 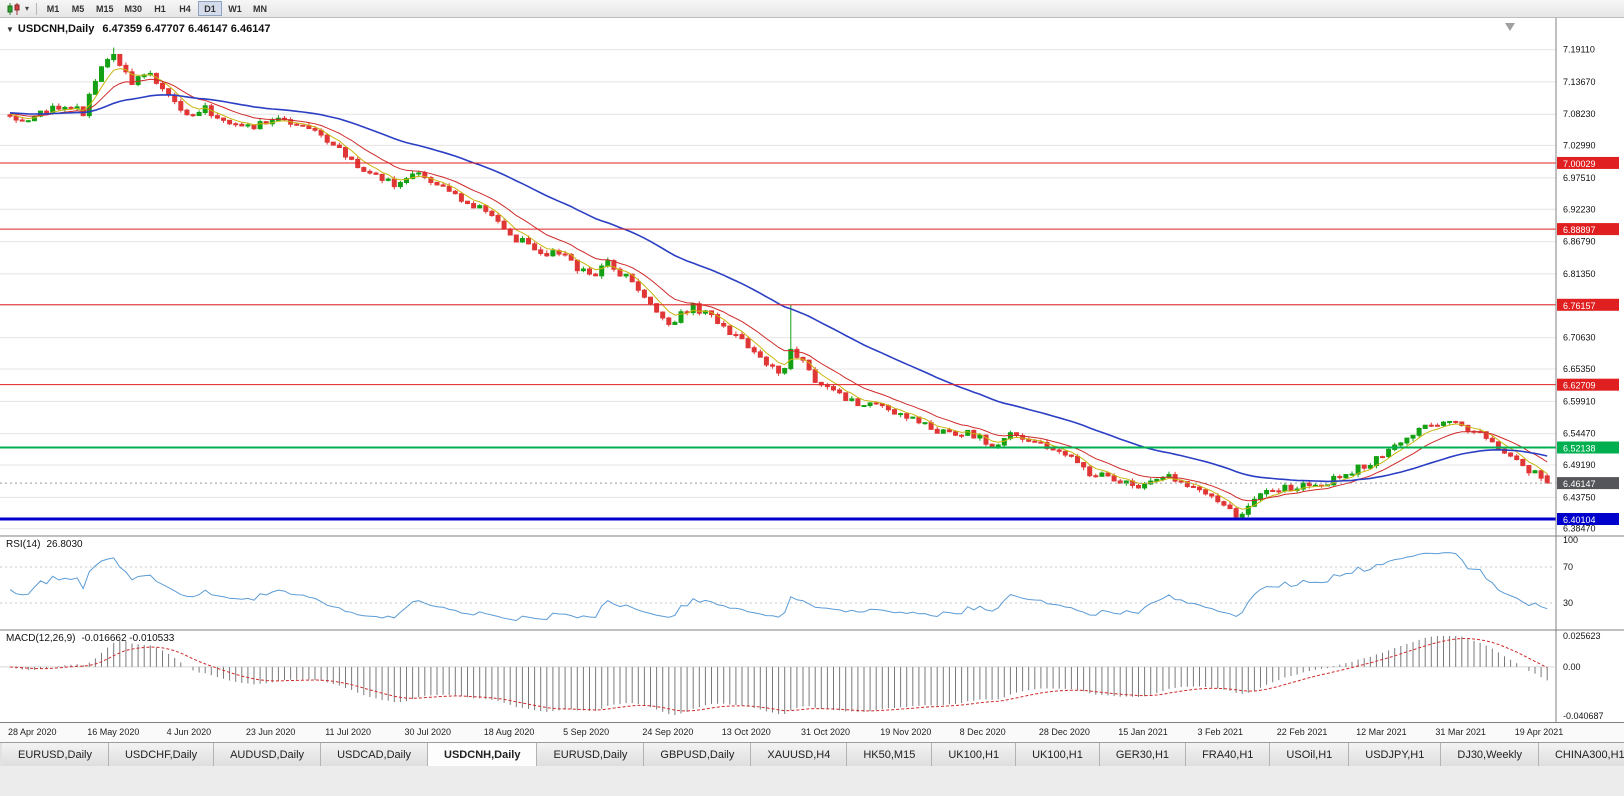 I want to click on date-label: 23 Jun 2020, so click(x=270, y=732).